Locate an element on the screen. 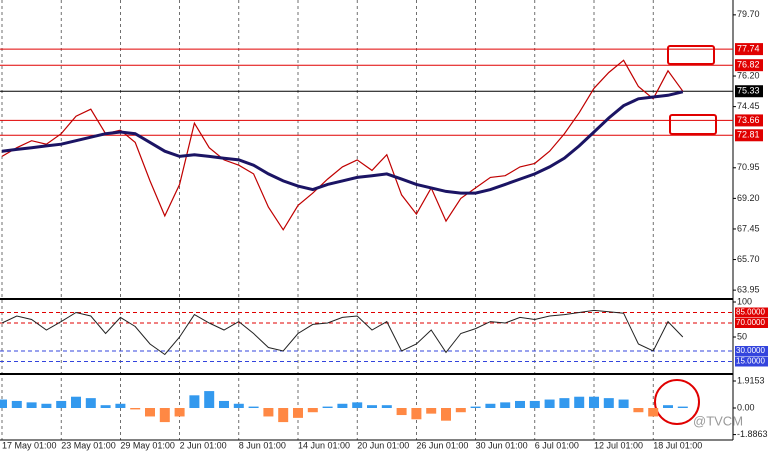 Image resolution: width=770 pixels, height=453 pixels. y-tick-label: 63.95 is located at coordinates (748, 290).